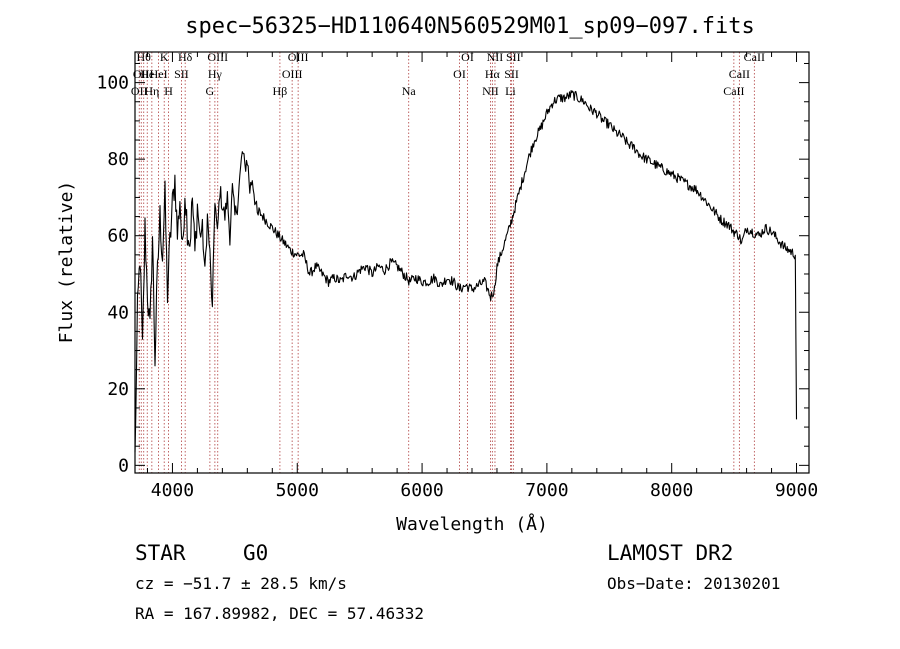  I want to click on y-tick-label: 80, so click(118, 159).